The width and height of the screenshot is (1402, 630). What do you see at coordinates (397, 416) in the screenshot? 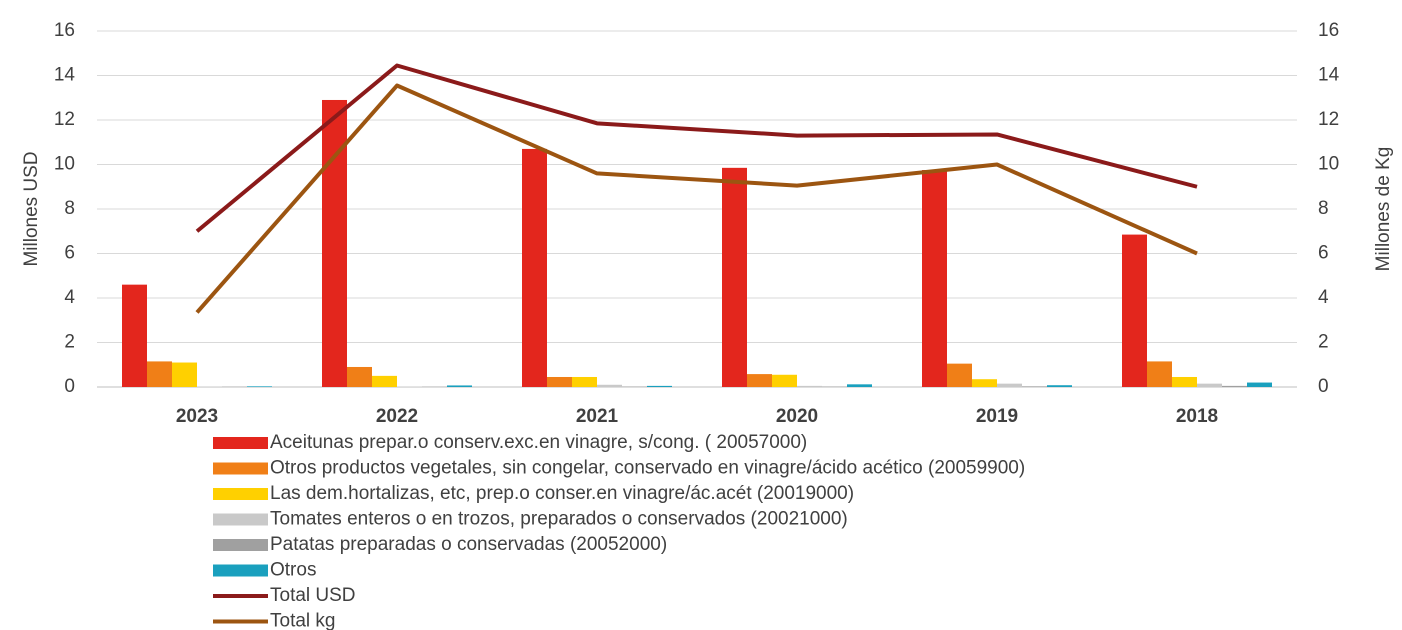
I see `x-tick-label: 2022` at bounding box center [397, 416].